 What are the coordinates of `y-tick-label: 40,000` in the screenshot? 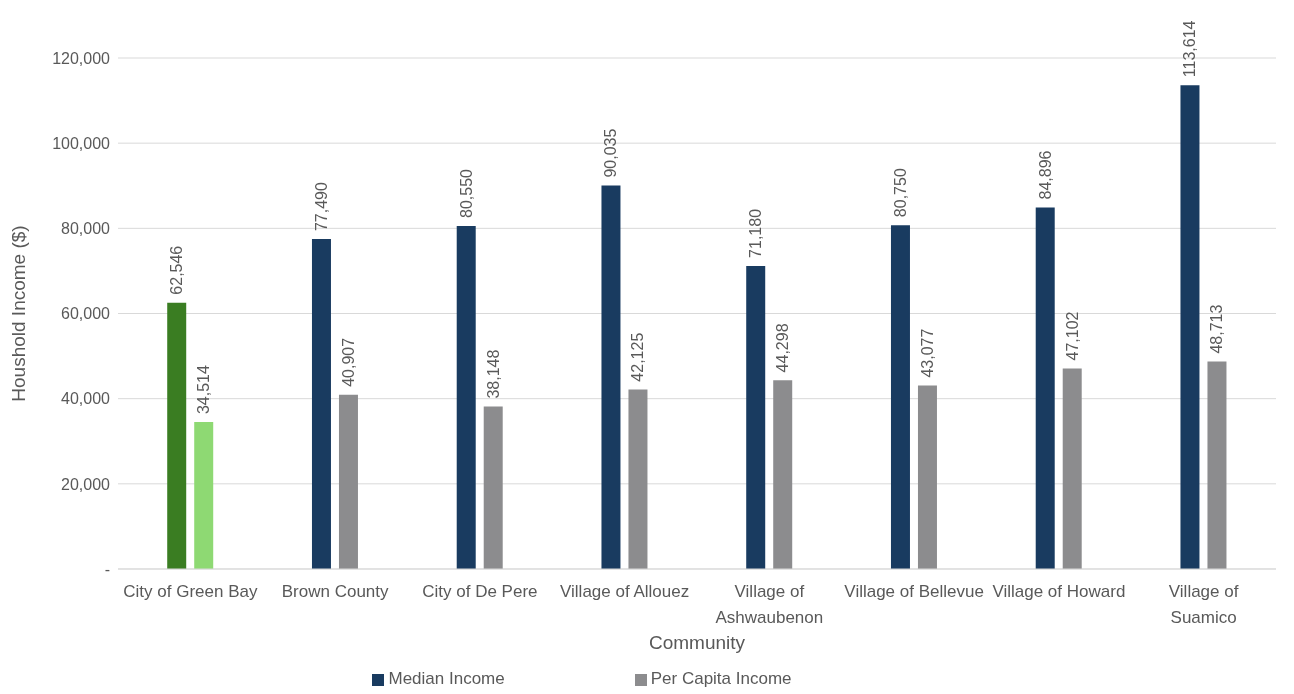 It's located at (86, 399).